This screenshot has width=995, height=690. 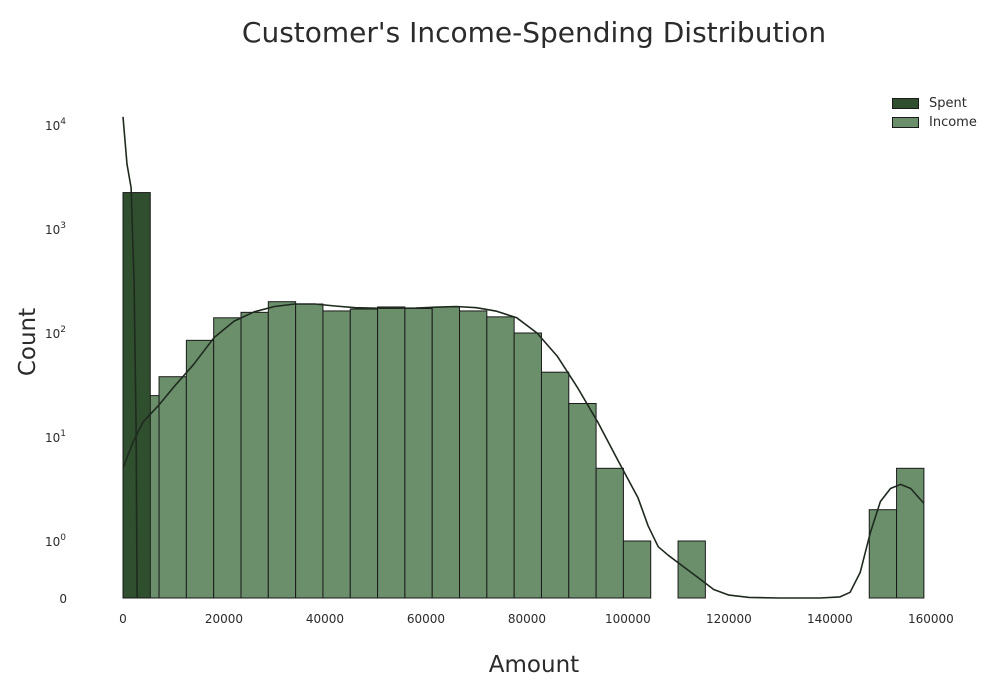 I want to click on x-tick-label-100000: 100000, so click(x=628, y=619).